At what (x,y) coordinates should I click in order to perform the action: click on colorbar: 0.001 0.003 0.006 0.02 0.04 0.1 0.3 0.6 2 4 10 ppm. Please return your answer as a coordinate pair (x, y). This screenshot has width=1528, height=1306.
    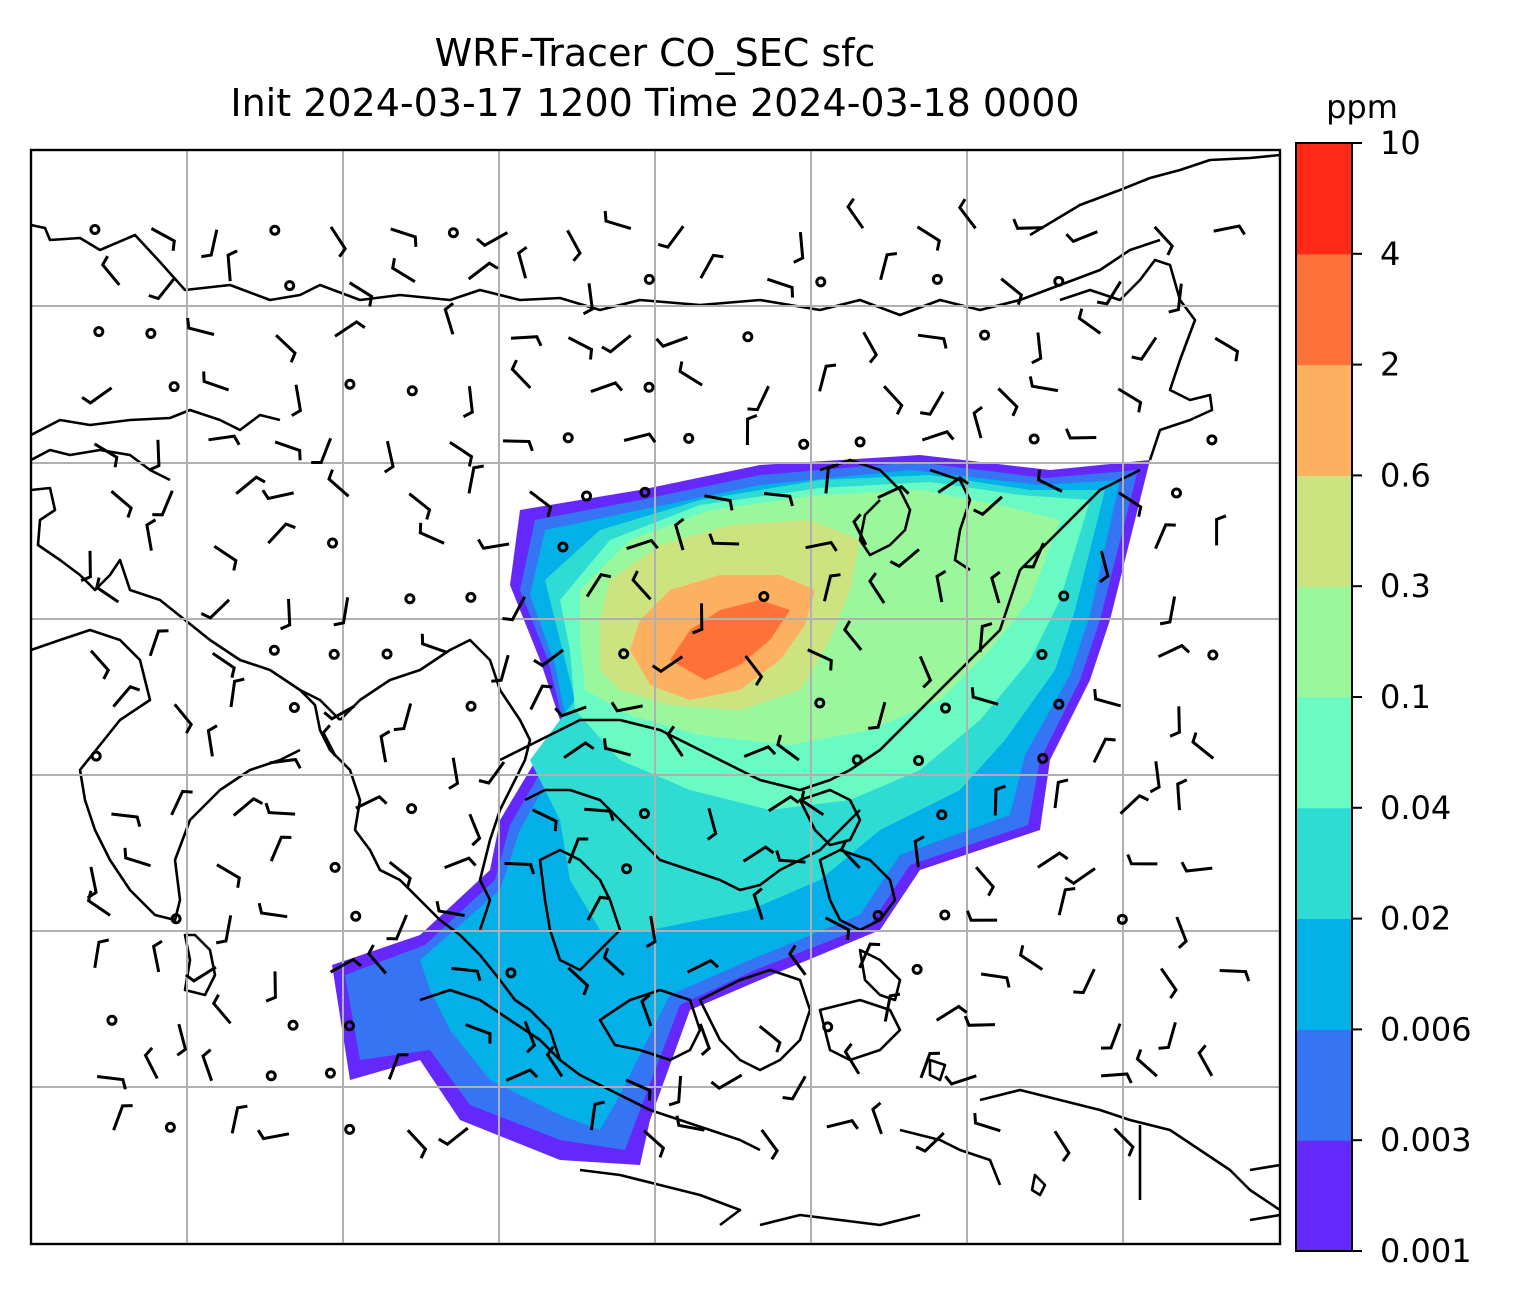
    Looking at the image, I should click on (1383, 679).